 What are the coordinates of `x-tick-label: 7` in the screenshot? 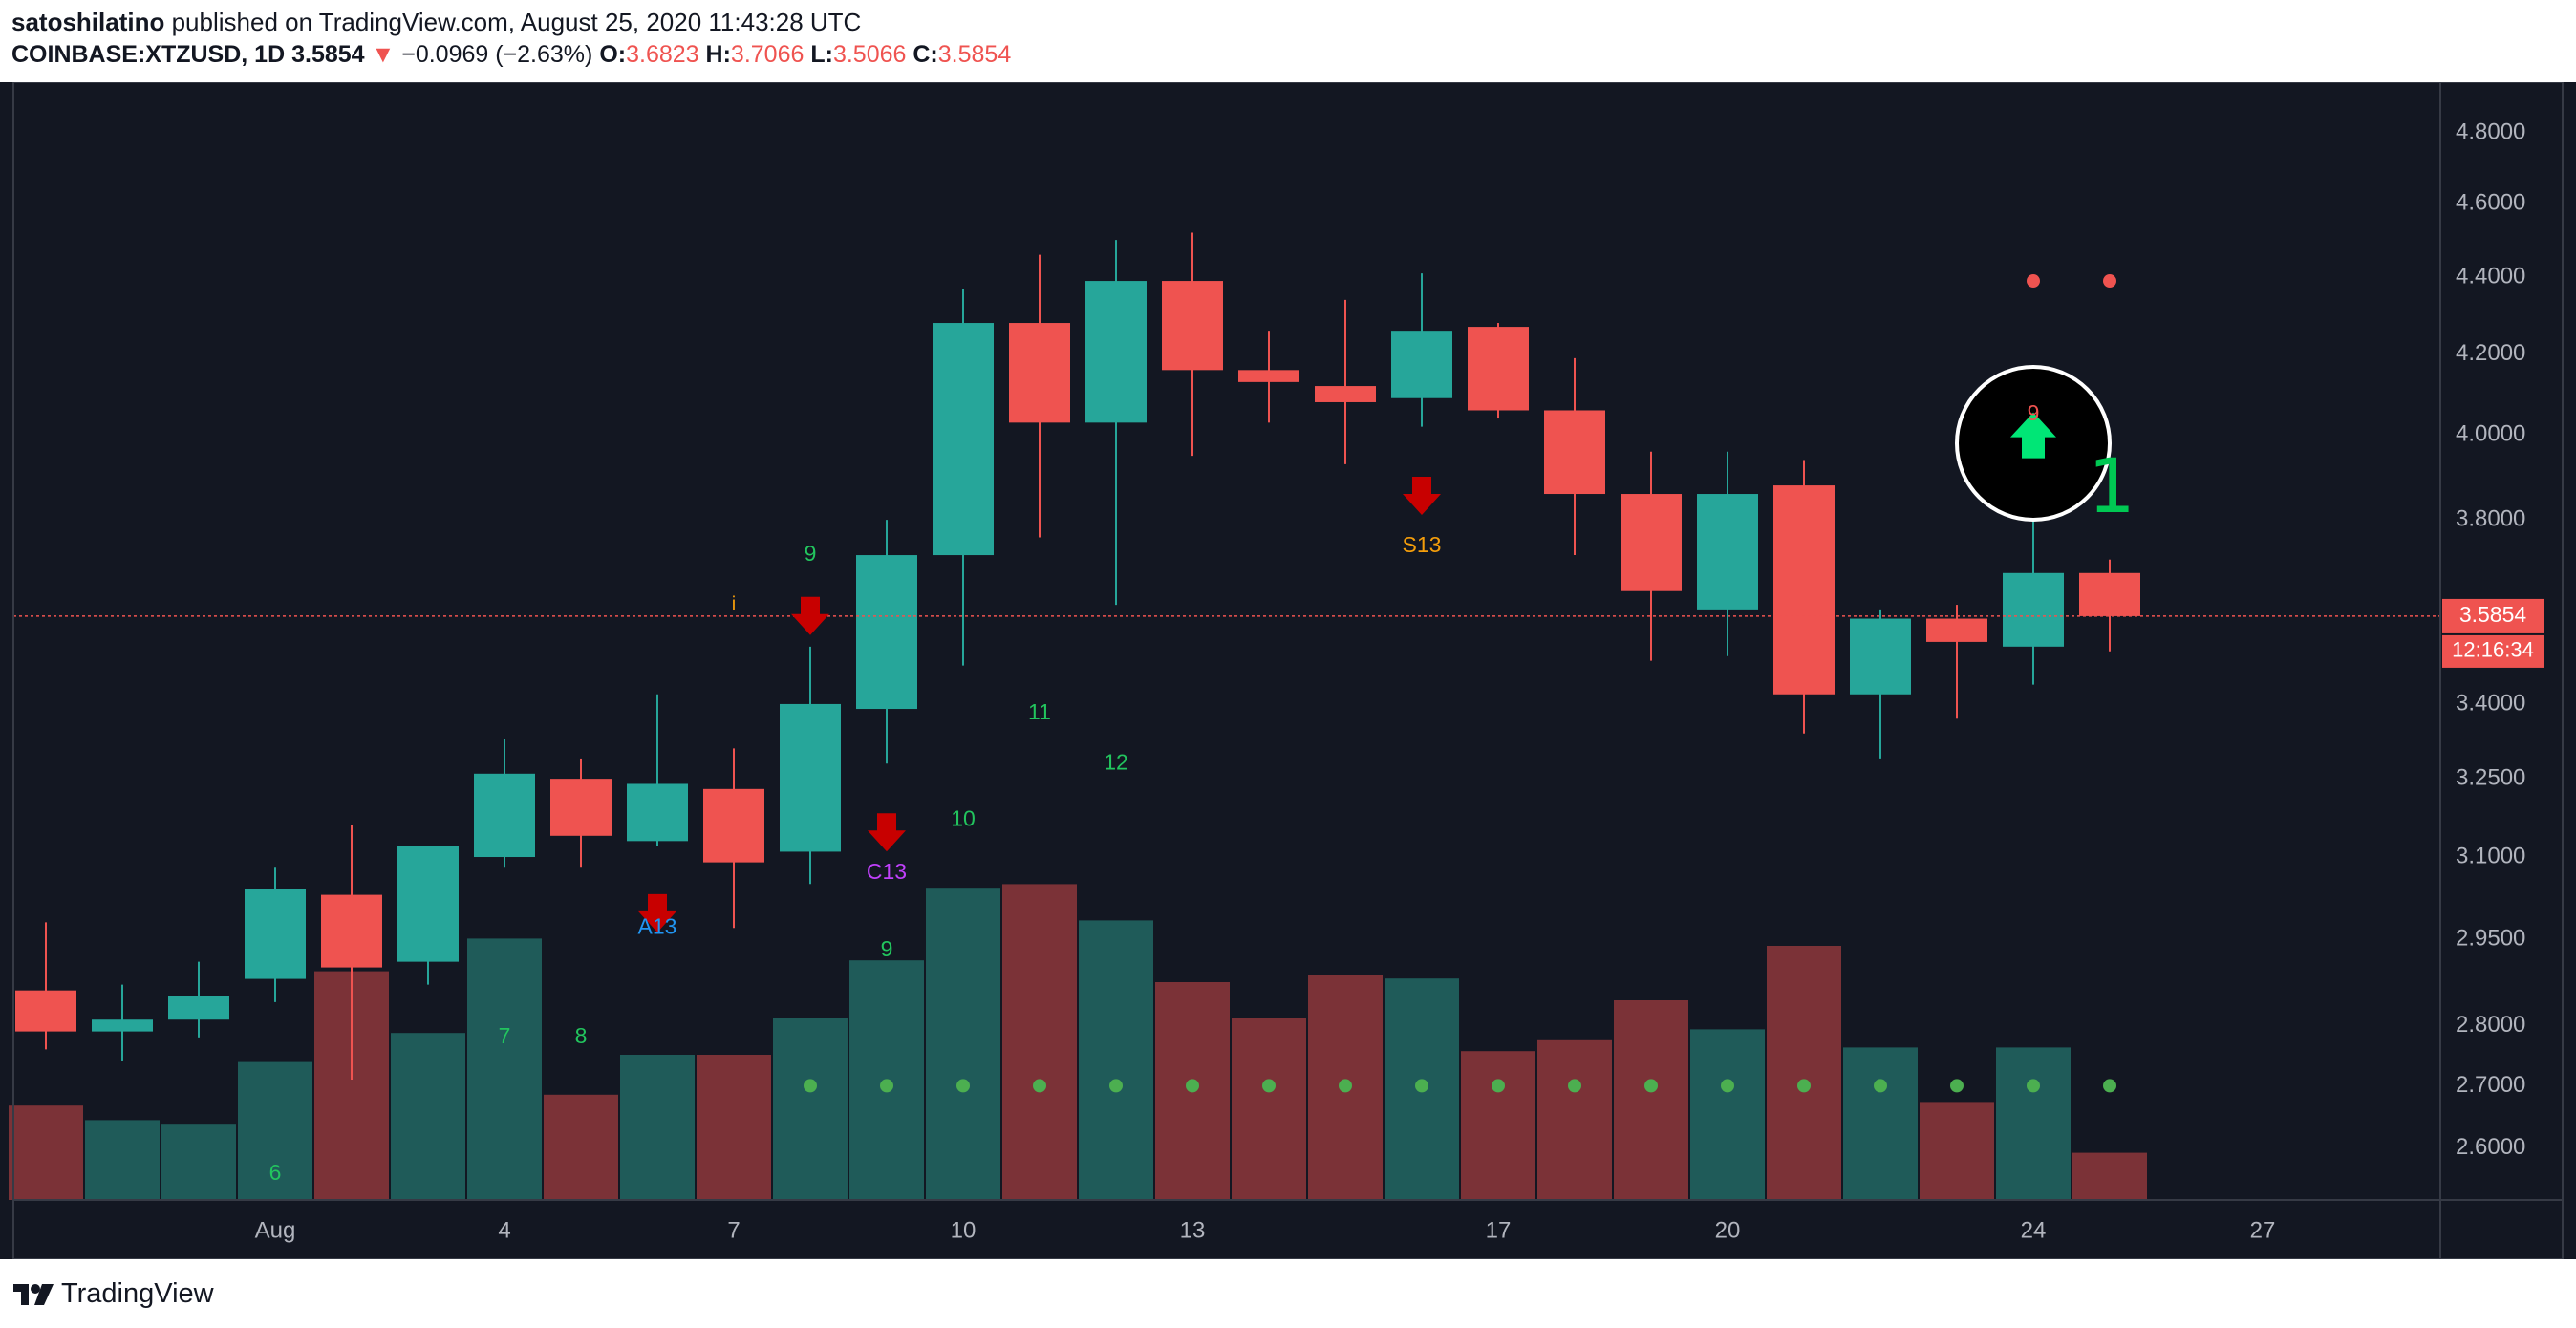 It's located at (733, 1230).